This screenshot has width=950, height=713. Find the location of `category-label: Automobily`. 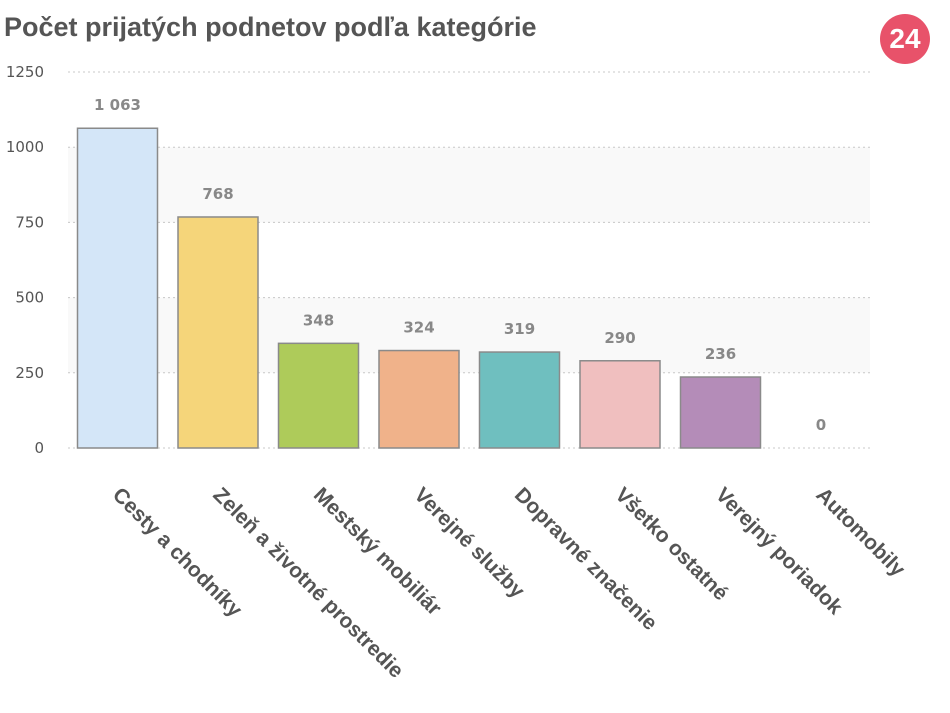

category-label: Automobily is located at coordinates (860, 532).